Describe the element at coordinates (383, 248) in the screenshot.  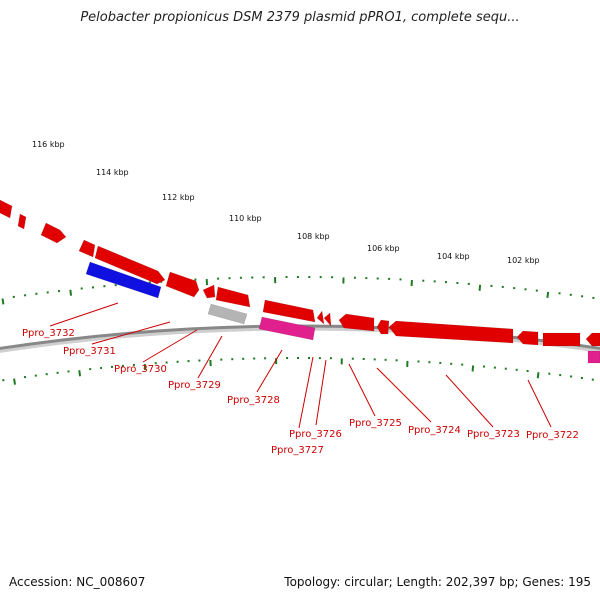
I see `tick-label: 106 kbp` at that location.